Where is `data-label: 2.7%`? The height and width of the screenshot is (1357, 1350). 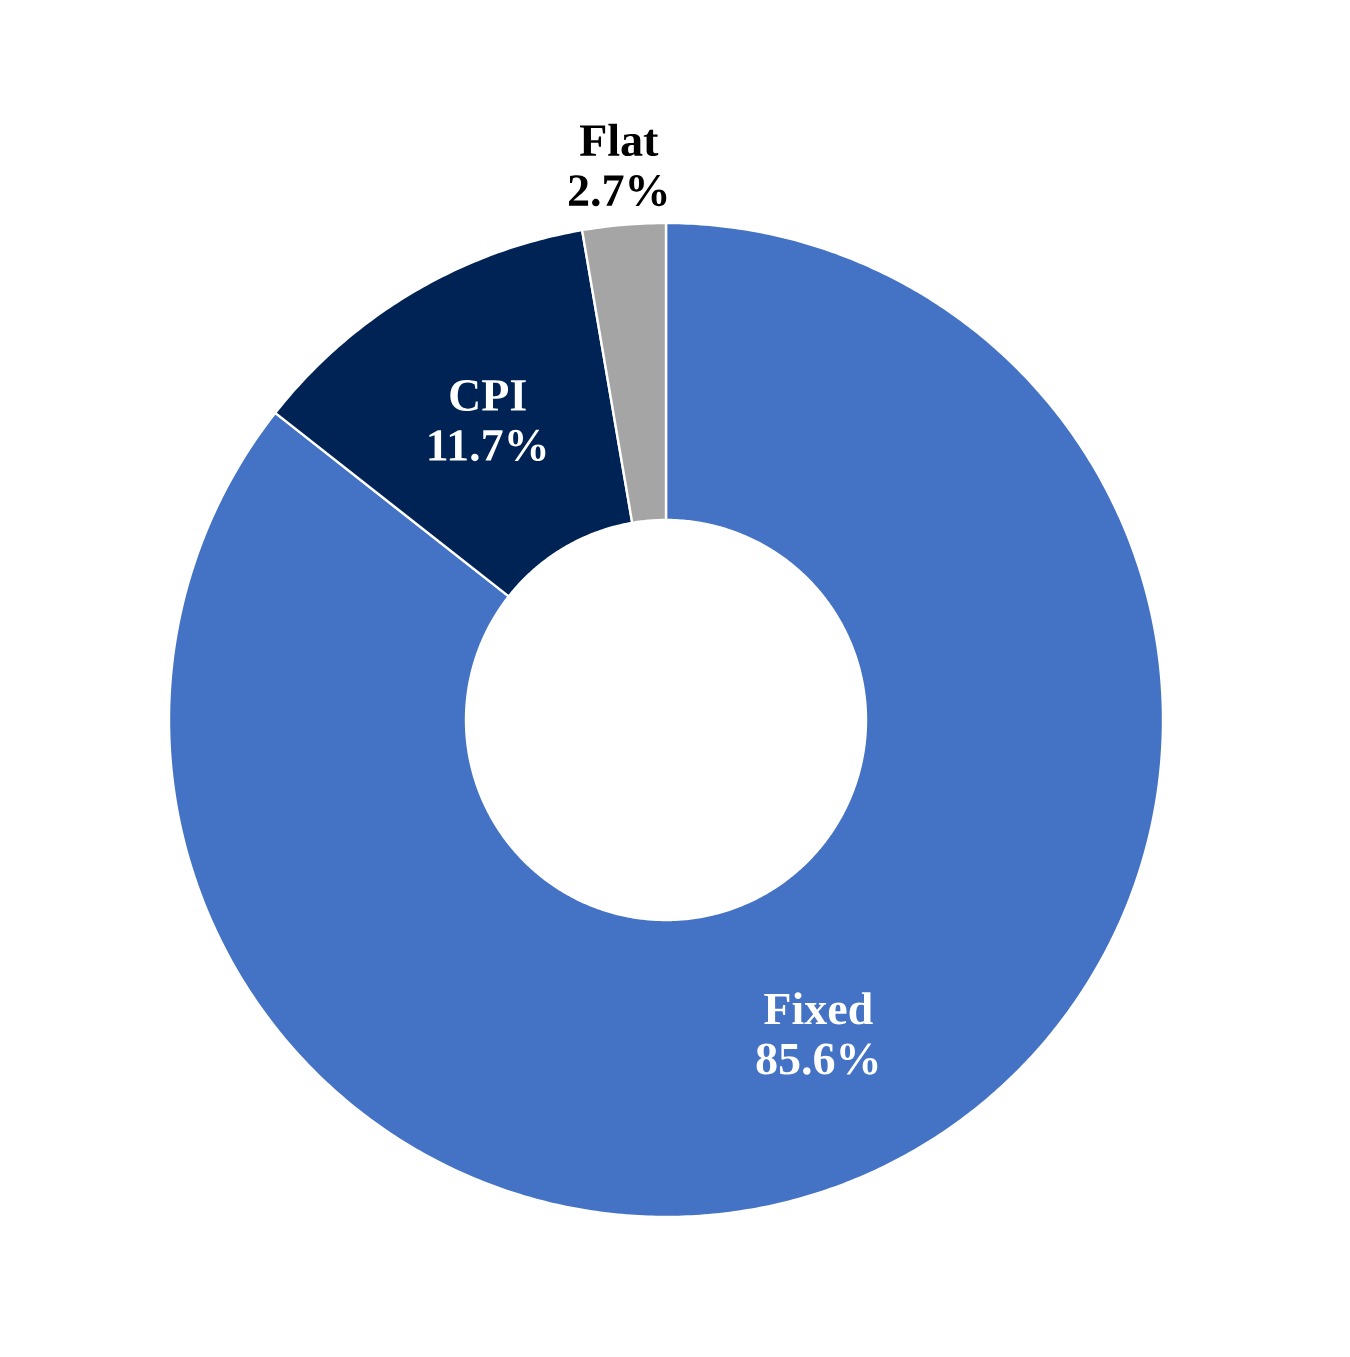 data-label: 2.7% is located at coordinates (618, 191).